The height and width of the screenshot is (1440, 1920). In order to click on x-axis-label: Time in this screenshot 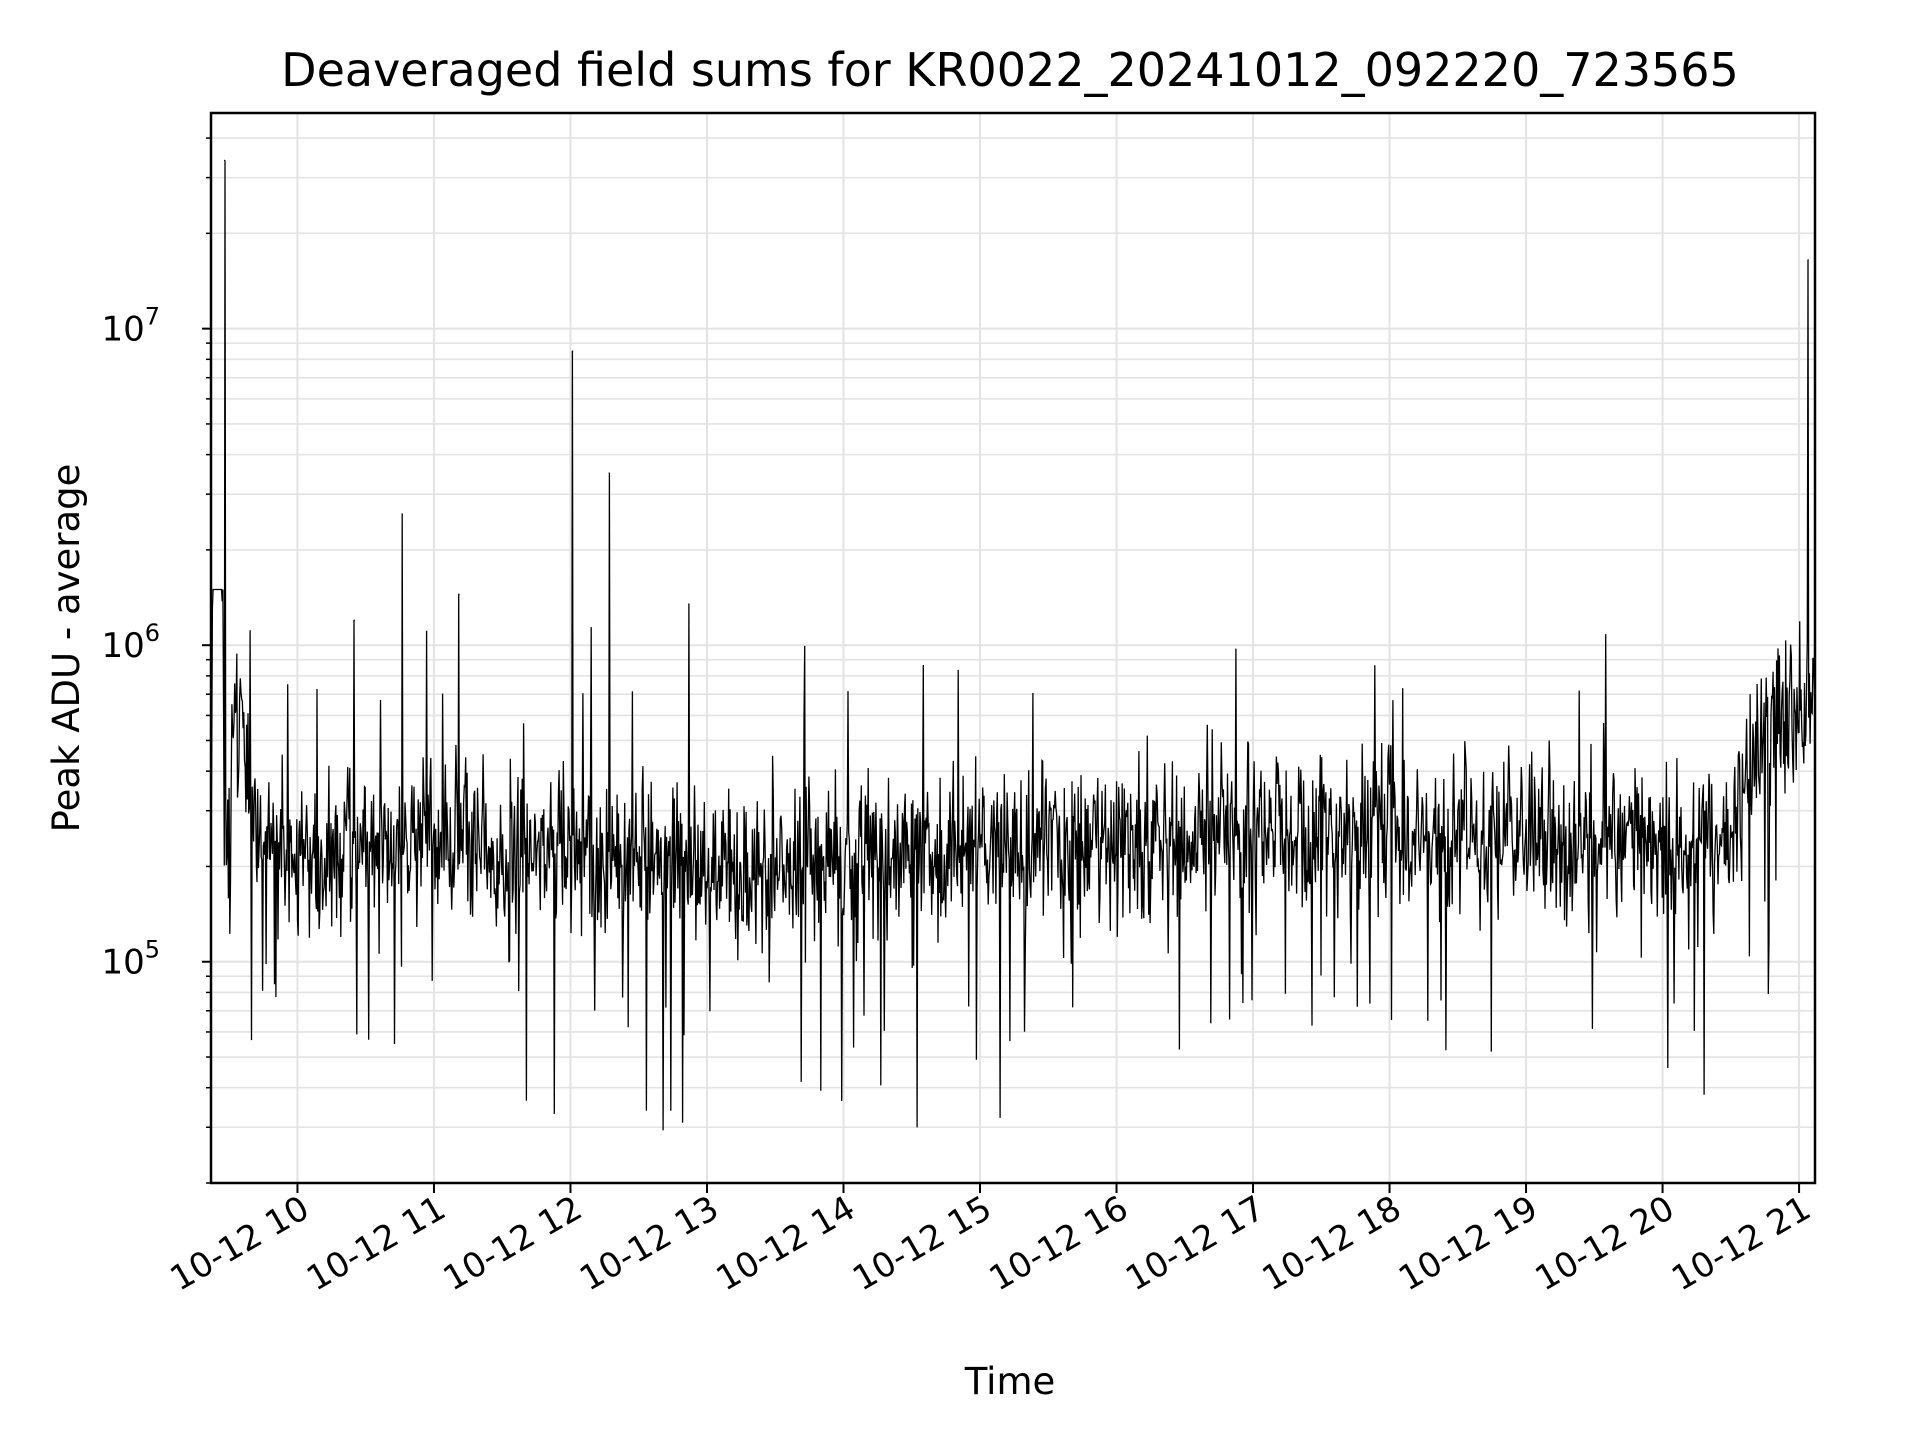, I will do `click(1010, 1381)`.